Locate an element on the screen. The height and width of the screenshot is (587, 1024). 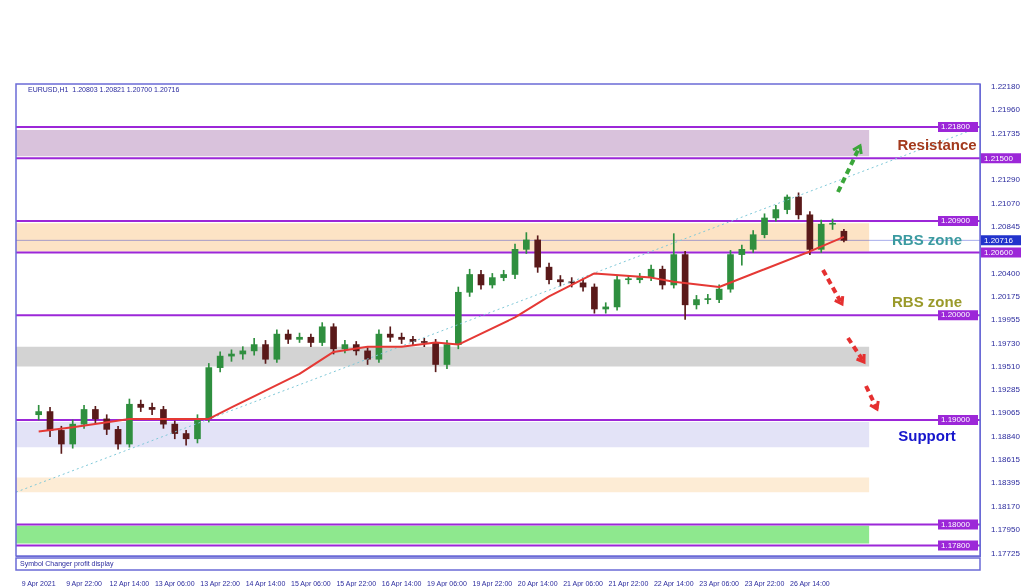
y-tick-label: 1.22180 is located at coordinates (1006, 87).